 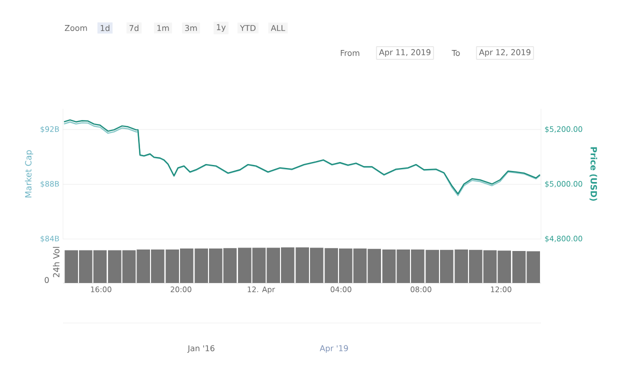 I want to click on text: YTD, so click(x=248, y=28).